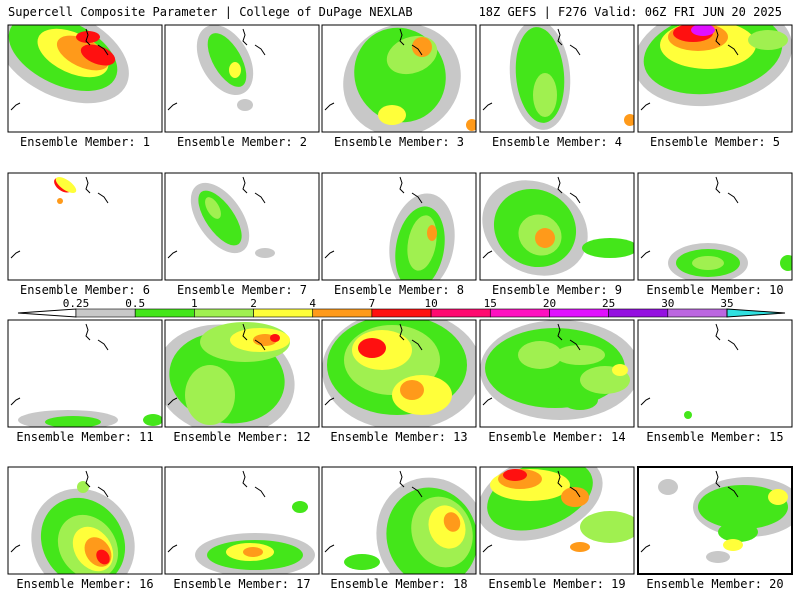  Describe the element at coordinates (399, 142) in the screenshot. I see `member-label: Ensemble Member: 3` at that location.